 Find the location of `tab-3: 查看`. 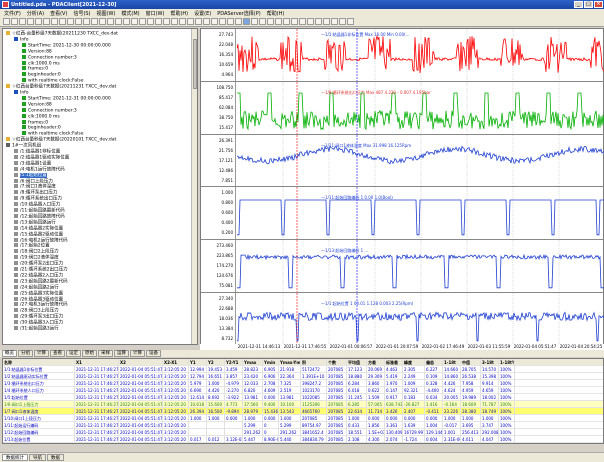

tab-3: 查看 is located at coordinates (57, 353).